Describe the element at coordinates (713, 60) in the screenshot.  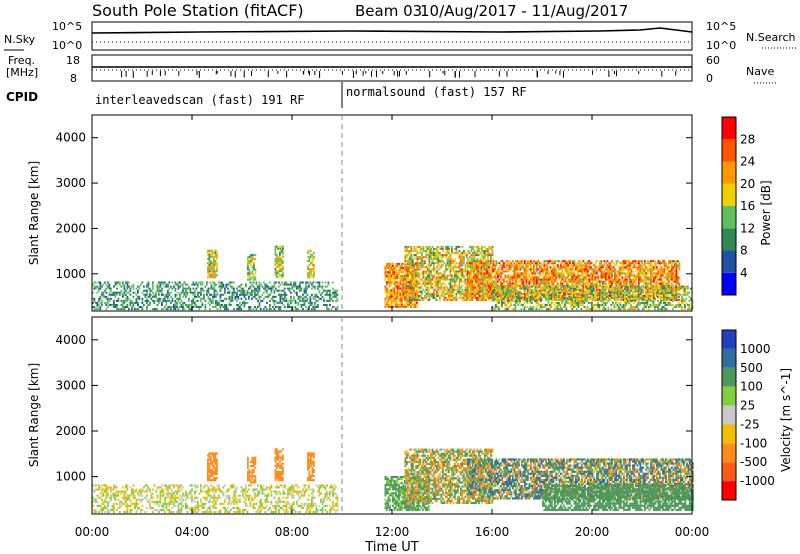
I see `nave-tick-top: 60` at that location.